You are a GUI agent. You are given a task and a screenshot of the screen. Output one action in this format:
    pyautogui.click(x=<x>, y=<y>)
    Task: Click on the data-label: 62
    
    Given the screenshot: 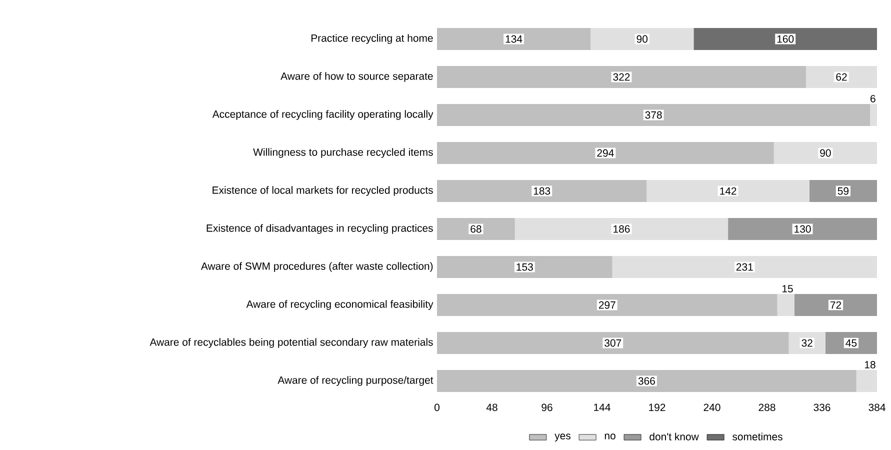 What is the action you would take?
    pyautogui.click(x=841, y=77)
    